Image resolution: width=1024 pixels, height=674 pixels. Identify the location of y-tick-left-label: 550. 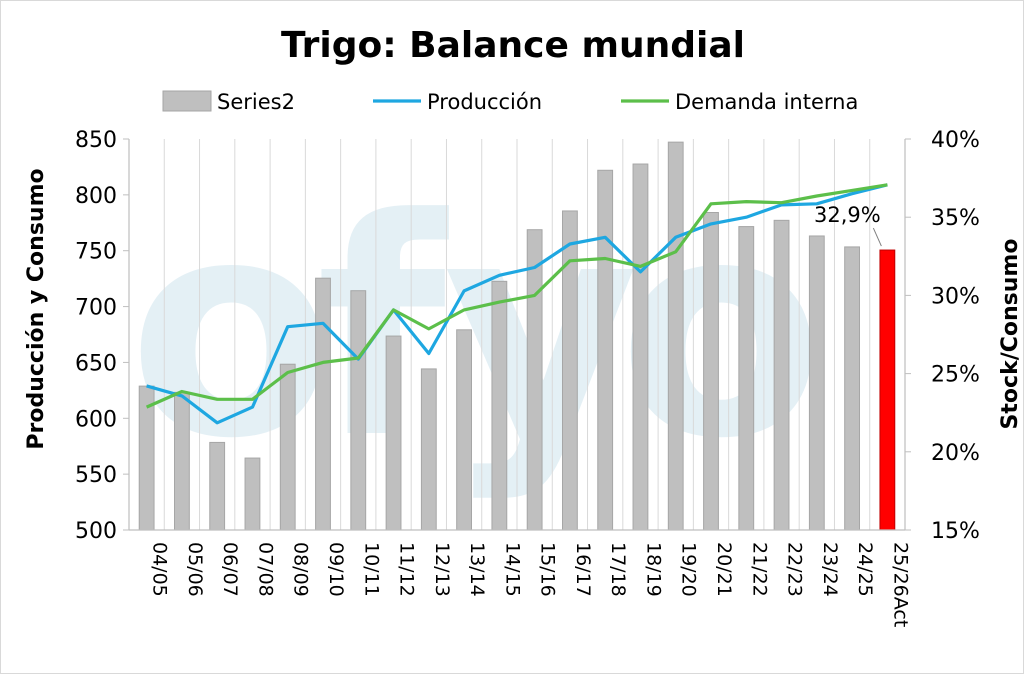
(96, 475).